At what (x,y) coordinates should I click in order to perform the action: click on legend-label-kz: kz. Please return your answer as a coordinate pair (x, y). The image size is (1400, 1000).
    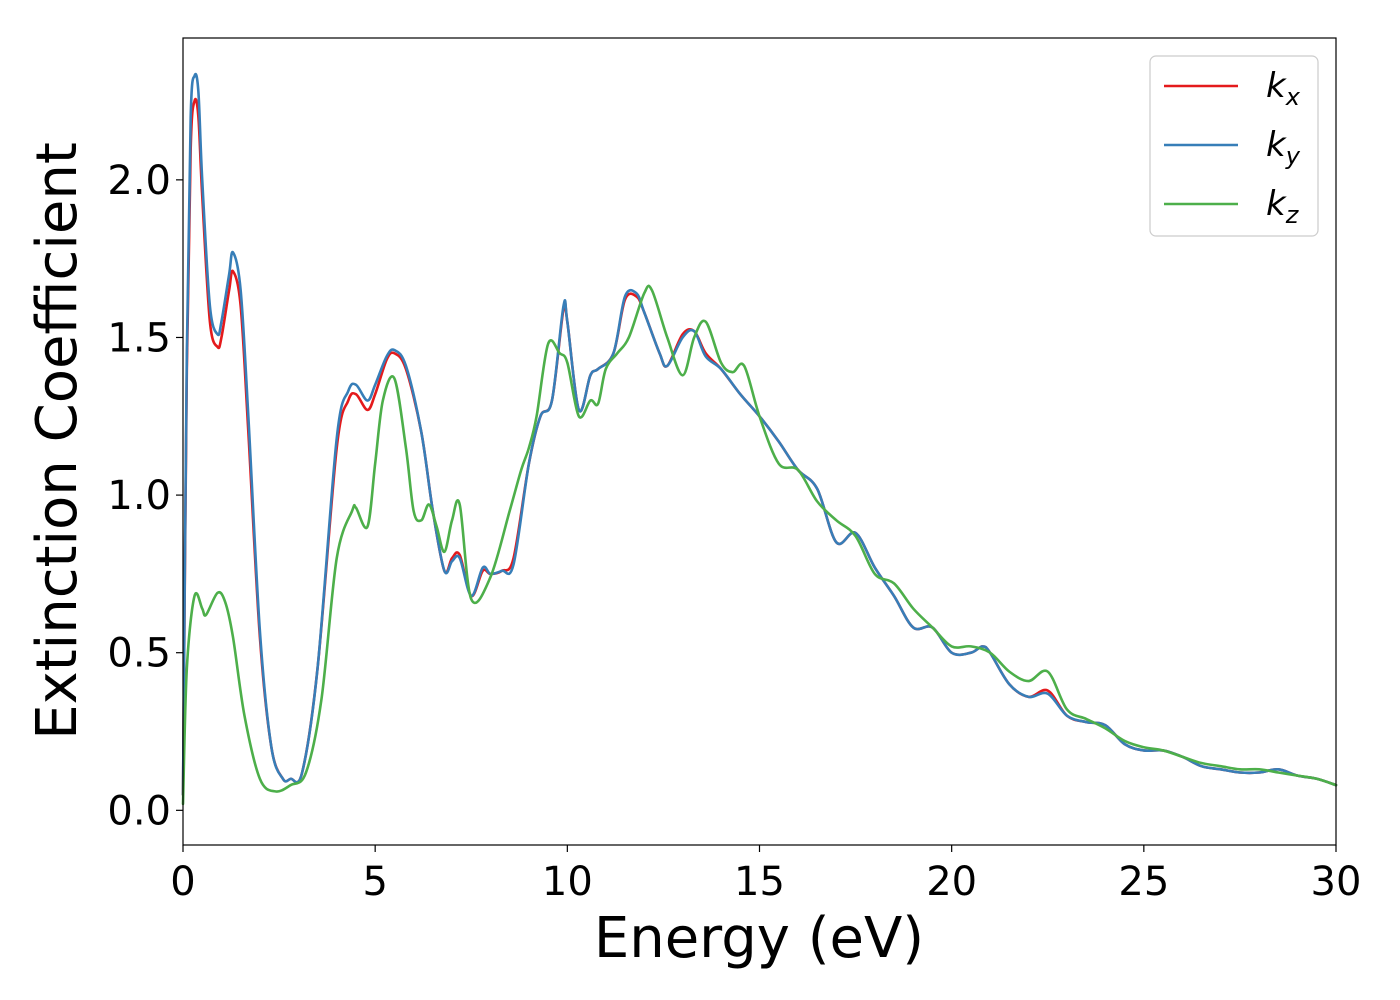
    Looking at the image, I should click on (1283, 206).